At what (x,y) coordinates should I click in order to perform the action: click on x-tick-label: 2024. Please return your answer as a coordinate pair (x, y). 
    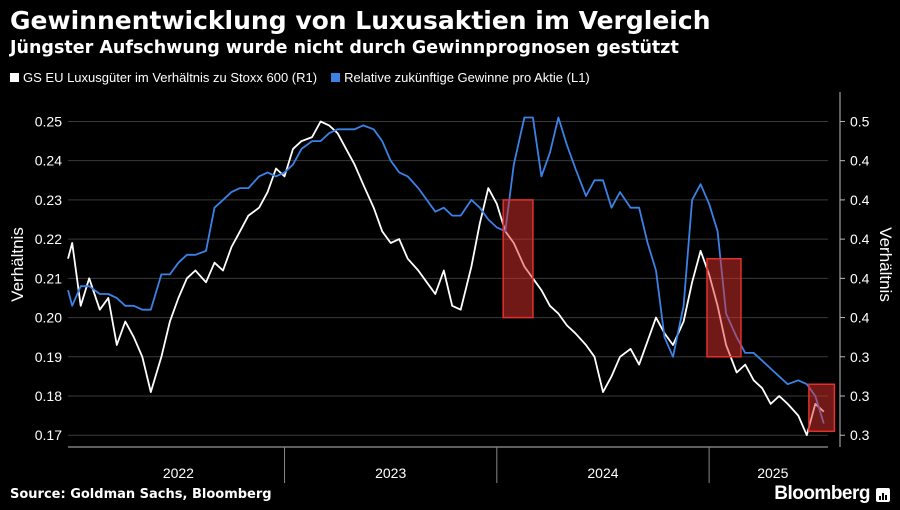
    Looking at the image, I should click on (602, 473).